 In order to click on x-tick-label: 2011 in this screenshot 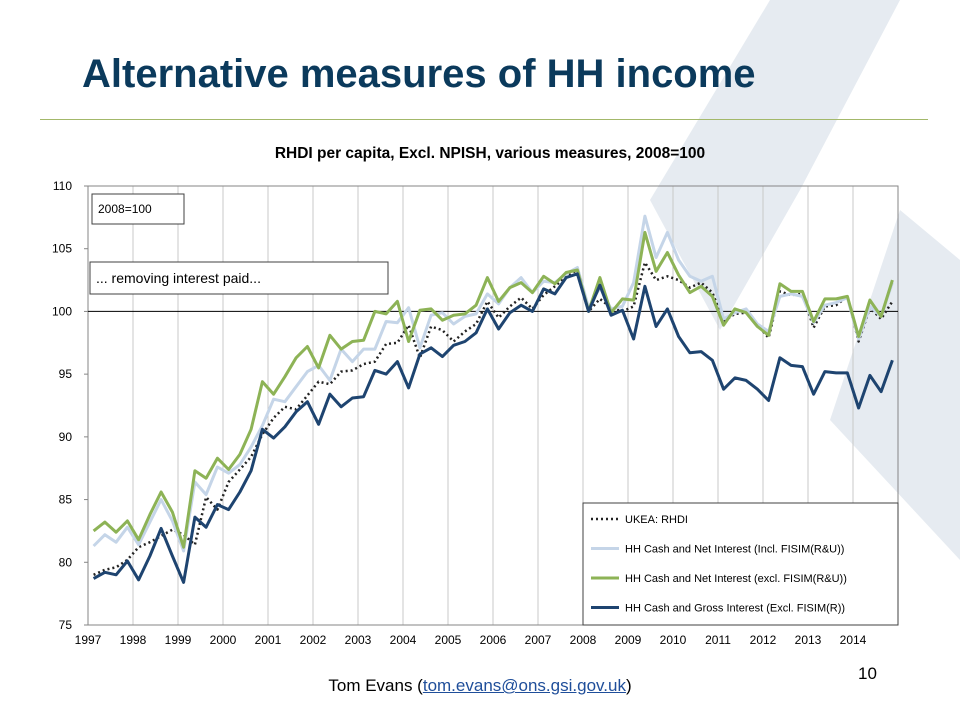, I will do `click(718, 640)`.